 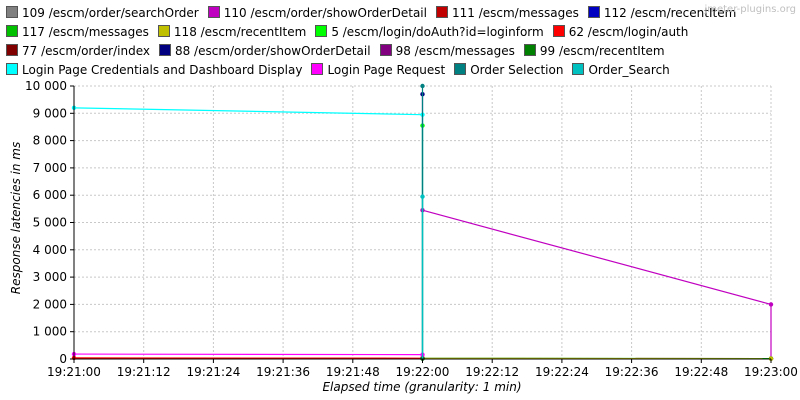 What do you see at coordinates (437, 32) in the screenshot?
I see `legend-label: 5 /escm/login/doAuth?id=loginform` at bounding box center [437, 32].